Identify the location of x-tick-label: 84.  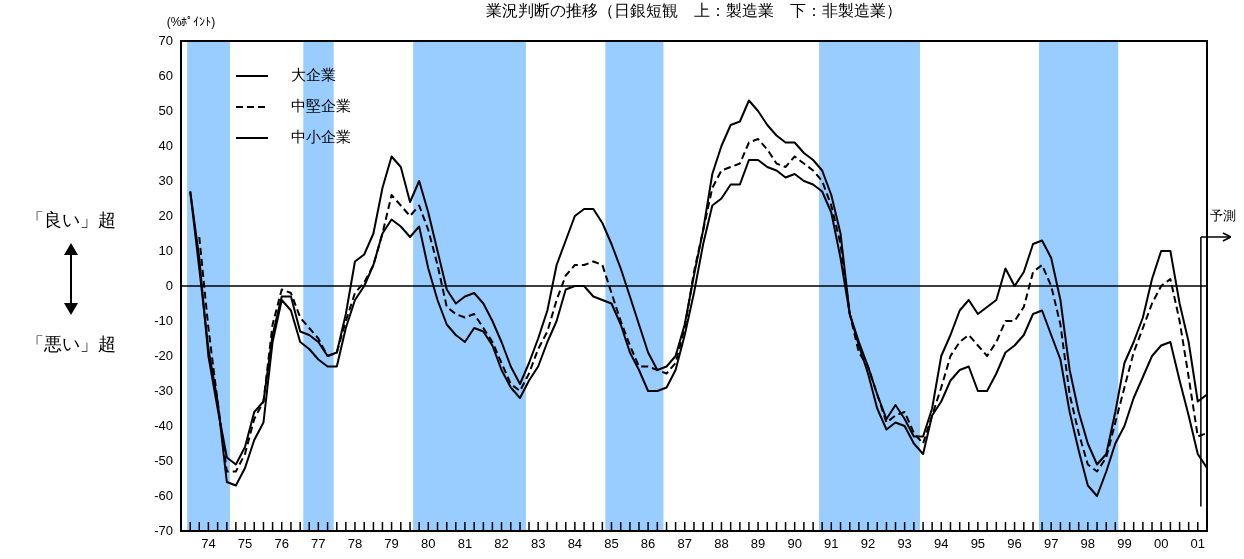
(575, 544).